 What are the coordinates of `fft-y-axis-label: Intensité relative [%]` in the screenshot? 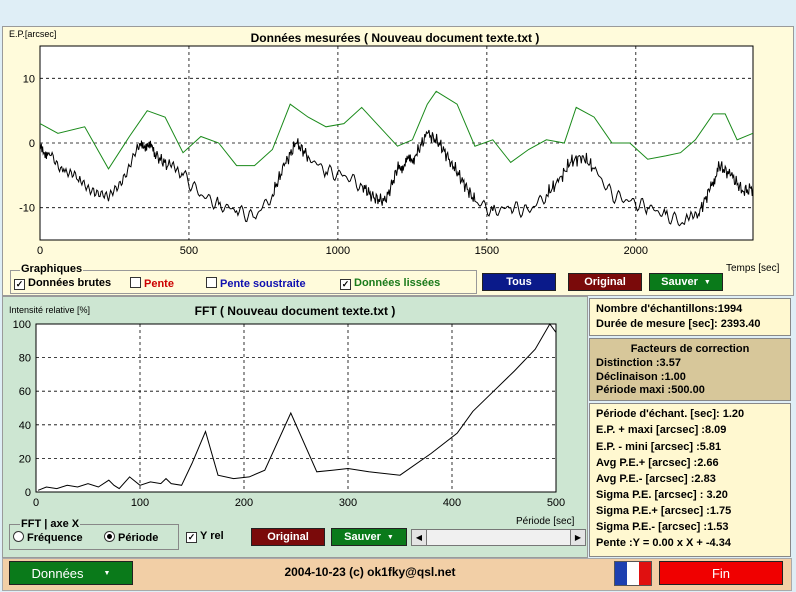 It's located at (50, 310).